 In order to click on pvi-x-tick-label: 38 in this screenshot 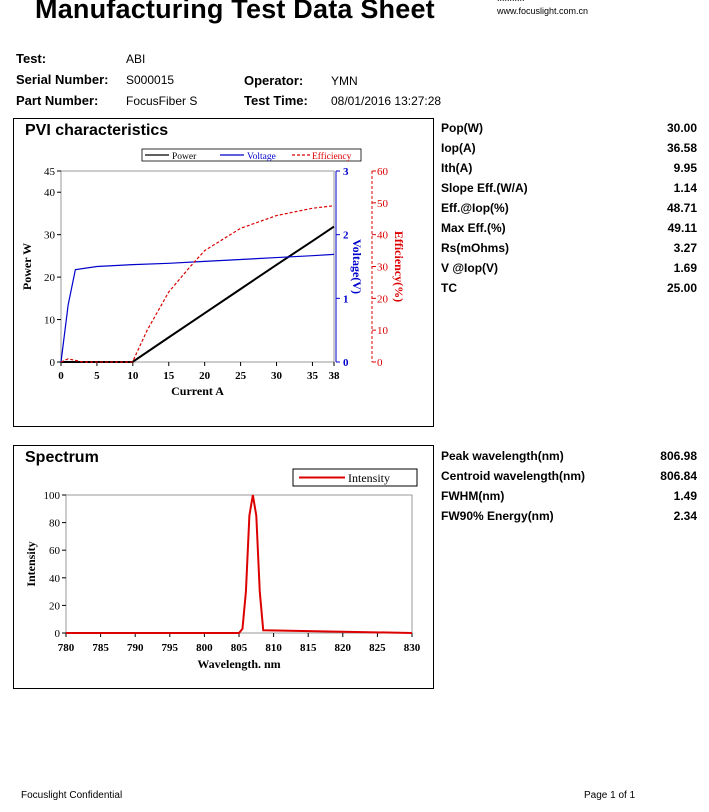, I will do `click(335, 376)`.